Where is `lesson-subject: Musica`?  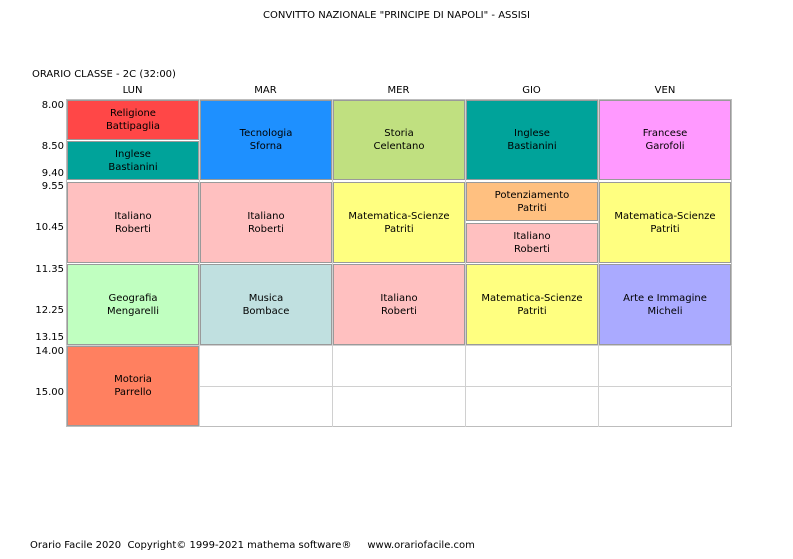
lesson-subject: Musica is located at coordinates (266, 298).